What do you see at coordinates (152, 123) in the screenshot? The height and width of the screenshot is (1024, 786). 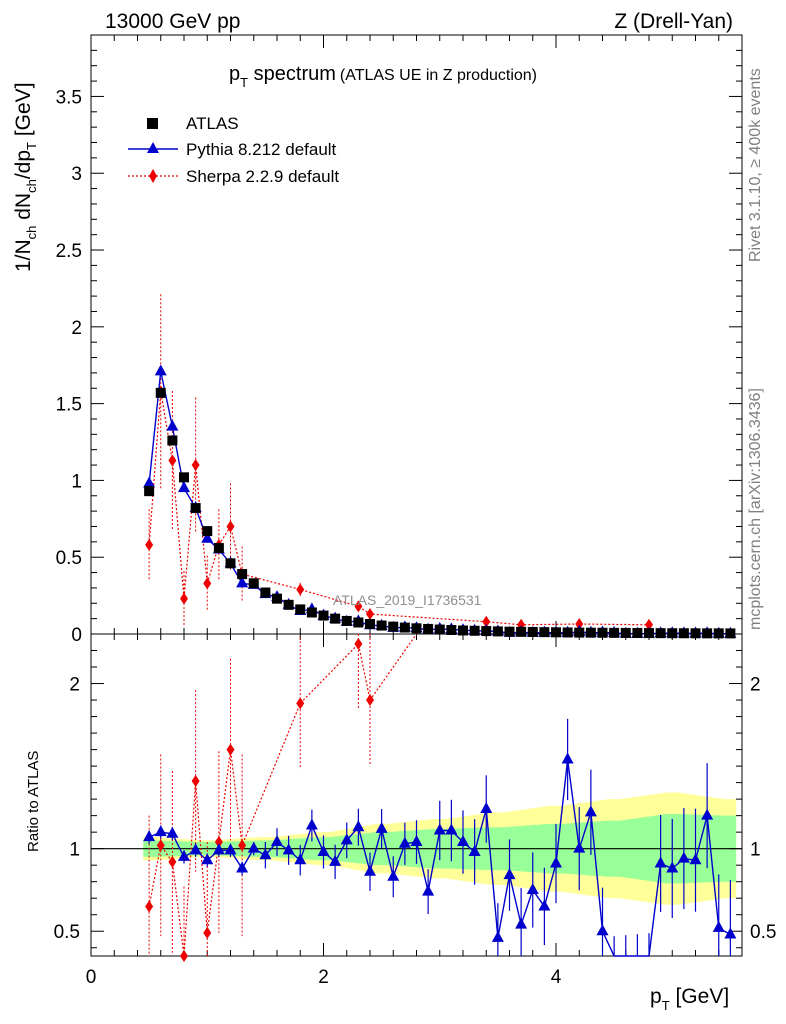 I see `legend-atlas-marker` at bounding box center [152, 123].